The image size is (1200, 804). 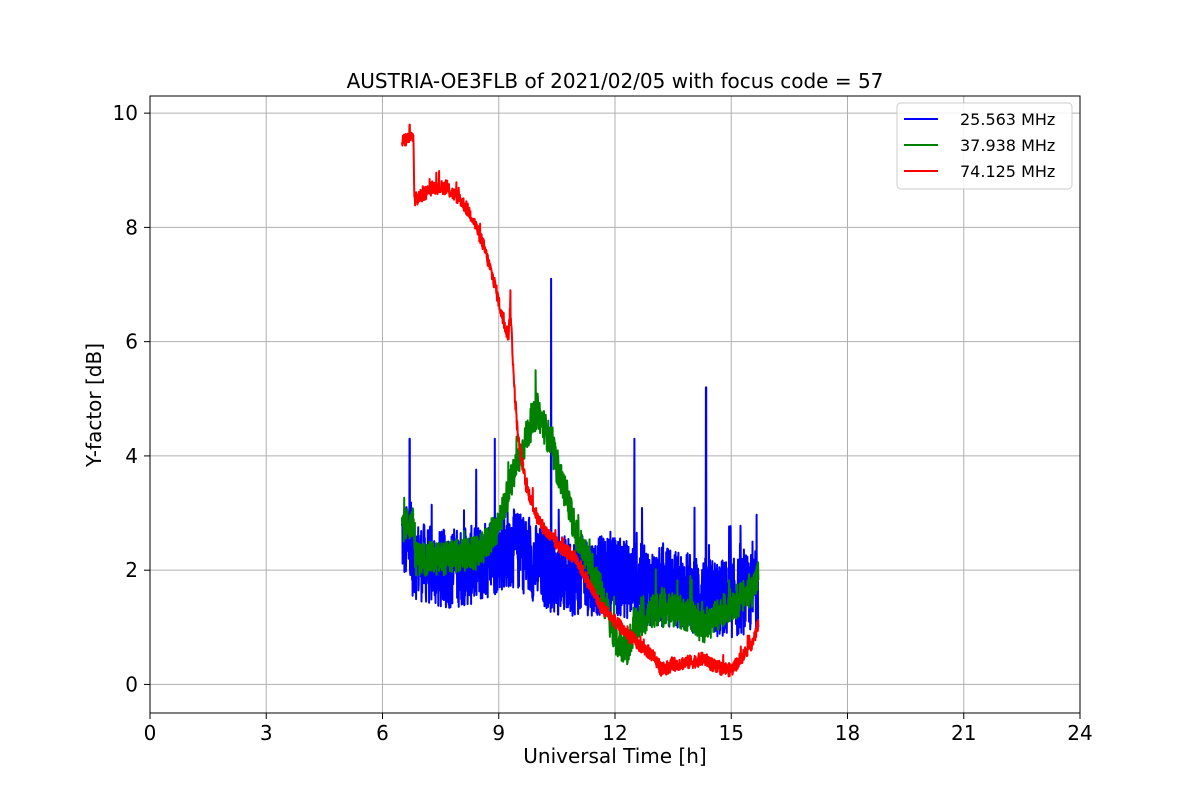 What do you see at coordinates (1007, 171) in the screenshot?
I see `legend-label-74mhz: 74.125 MHz` at bounding box center [1007, 171].